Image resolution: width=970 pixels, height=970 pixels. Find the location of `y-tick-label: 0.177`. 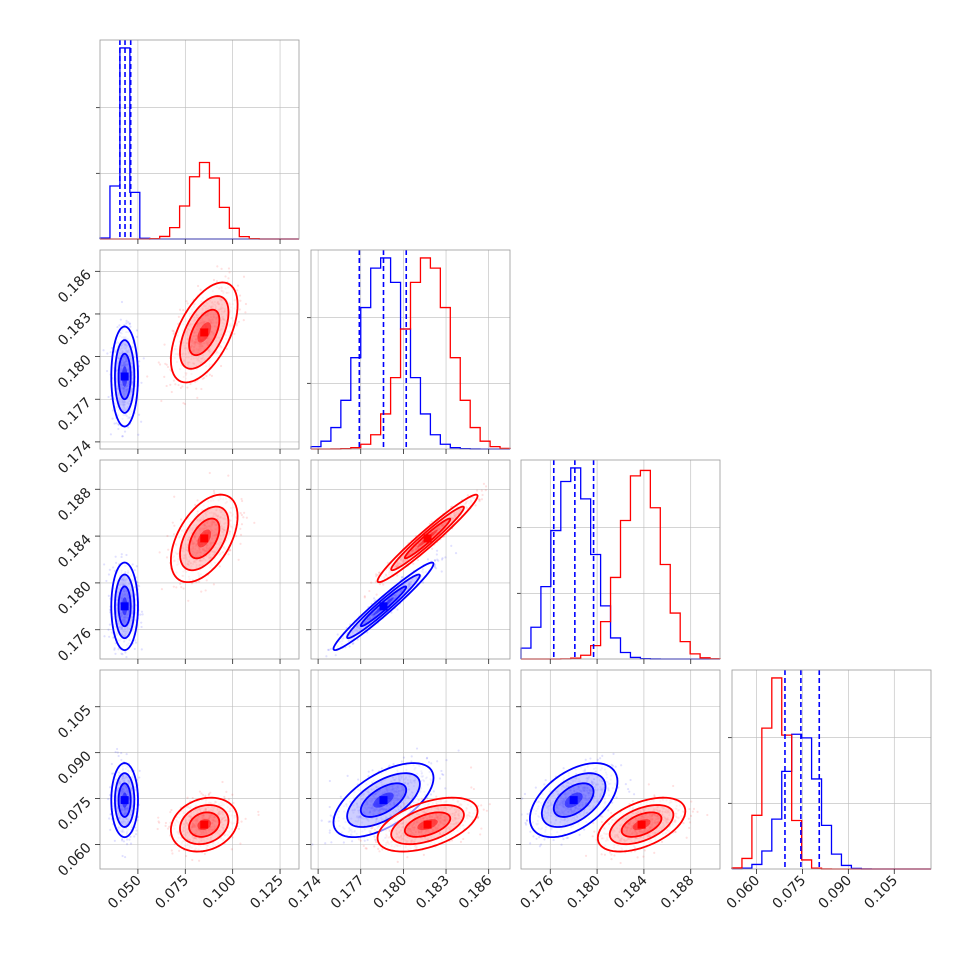

y-tick-label: 0.177 is located at coordinates (75, 415).